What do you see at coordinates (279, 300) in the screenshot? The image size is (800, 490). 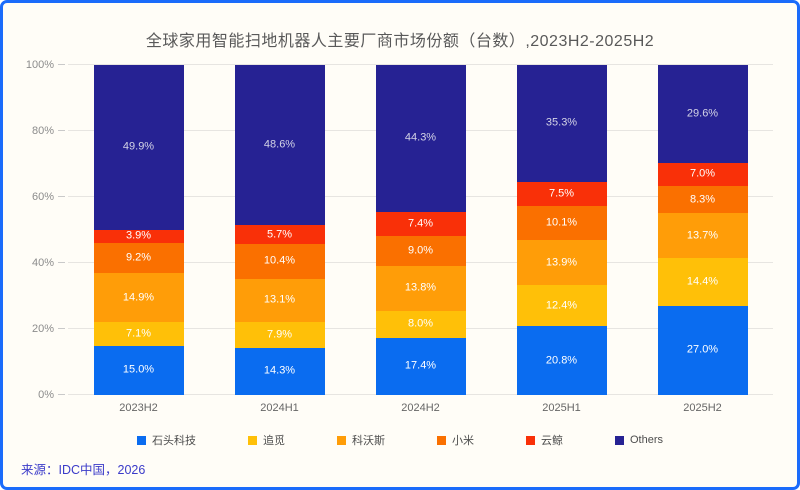 I see `bar-segment-科沃斯: 13.1%` at bounding box center [279, 300].